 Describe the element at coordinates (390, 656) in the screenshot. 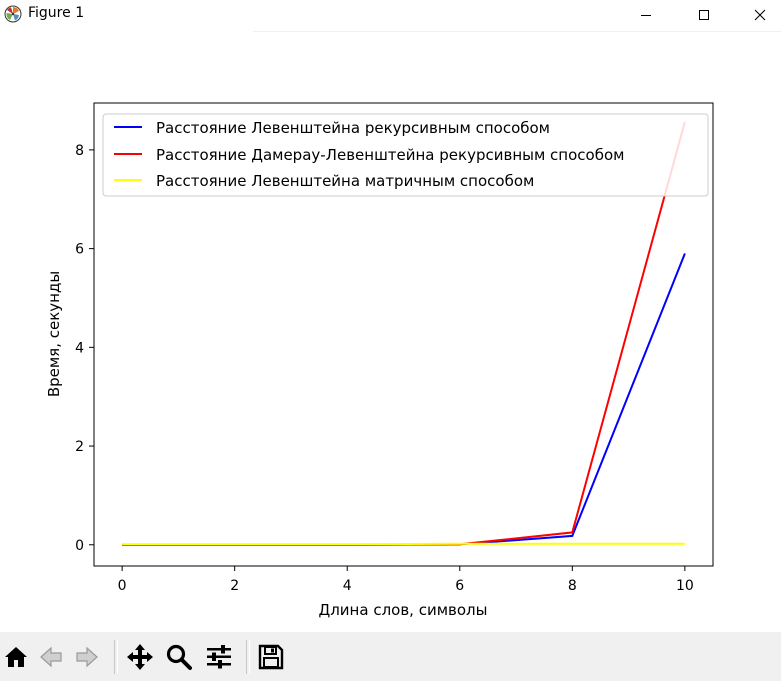

I see `navigation-toolbar` at that location.